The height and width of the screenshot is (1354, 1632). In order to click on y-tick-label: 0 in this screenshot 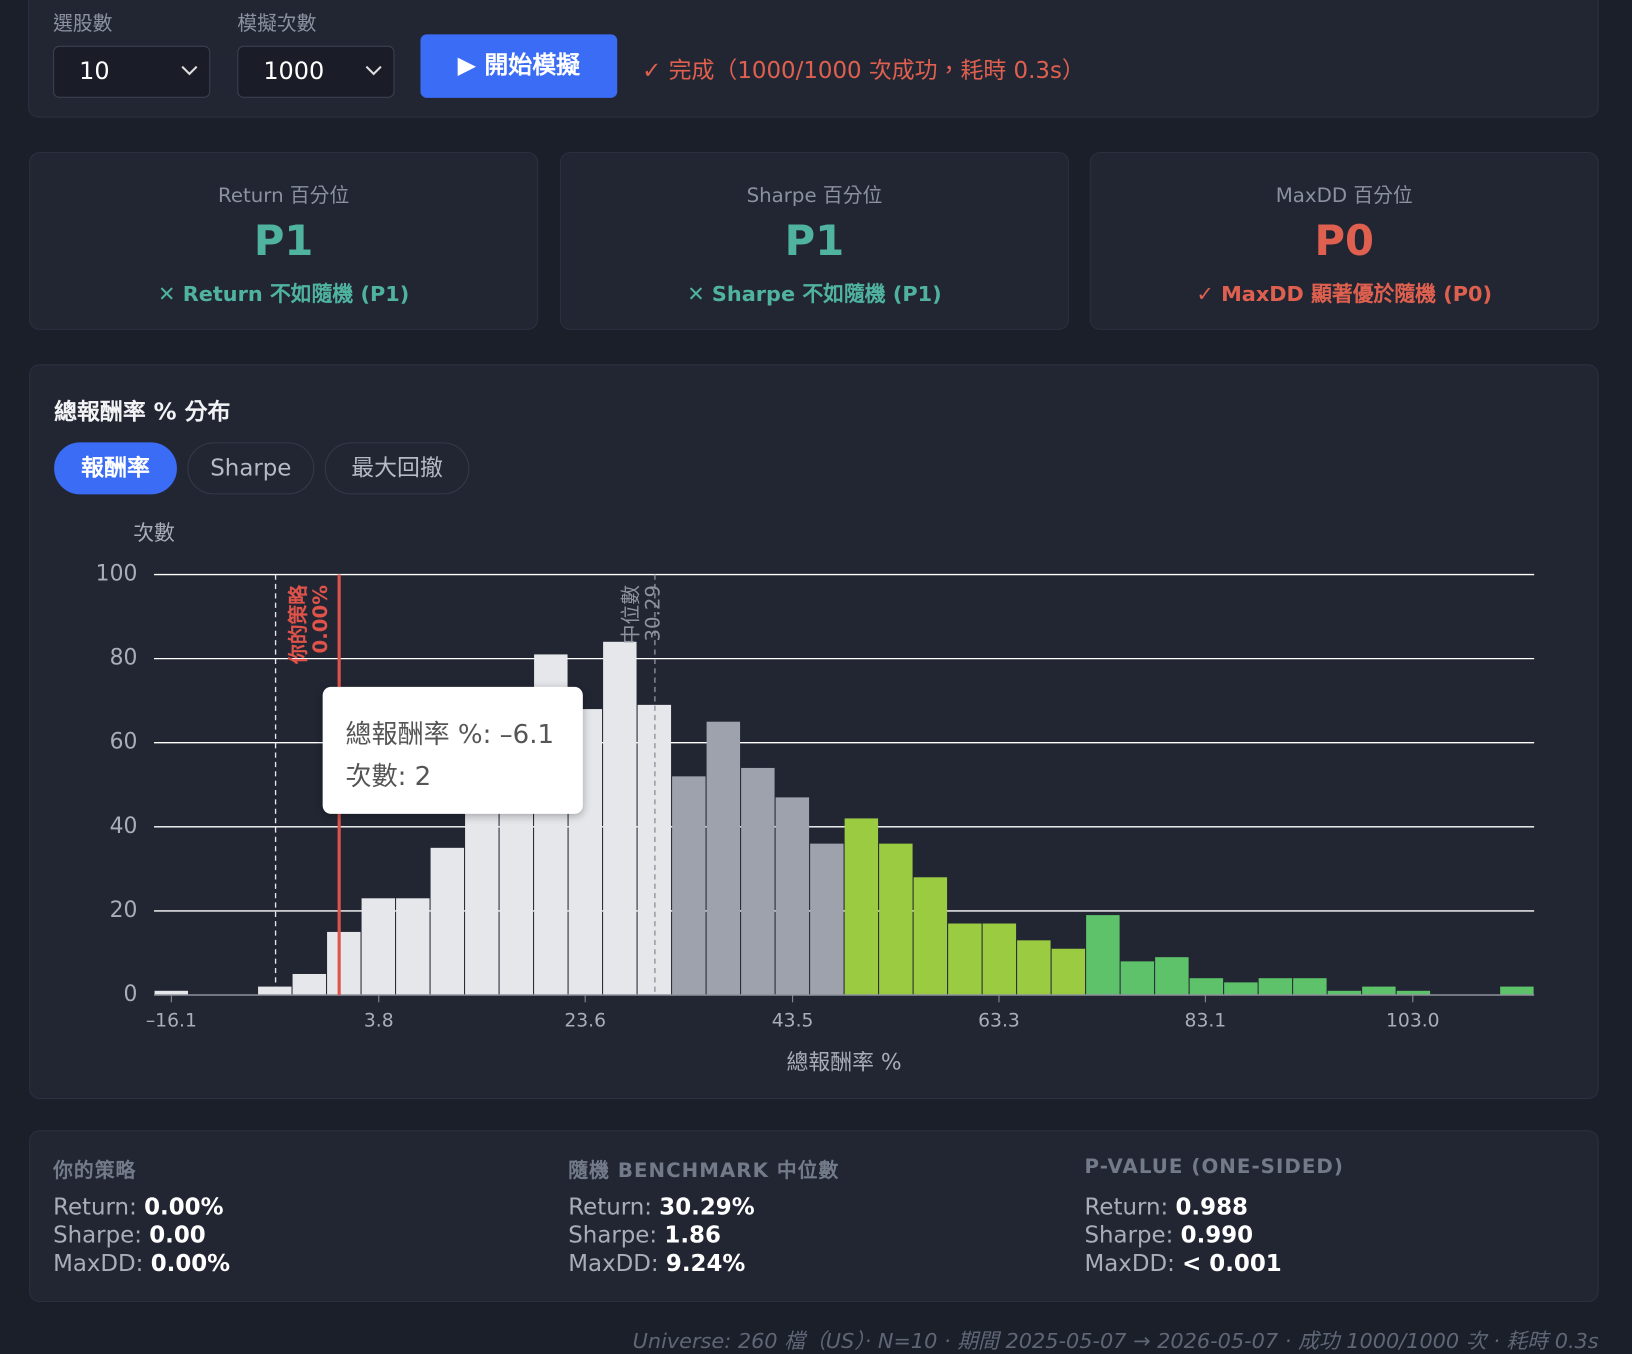, I will do `click(130, 994)`.